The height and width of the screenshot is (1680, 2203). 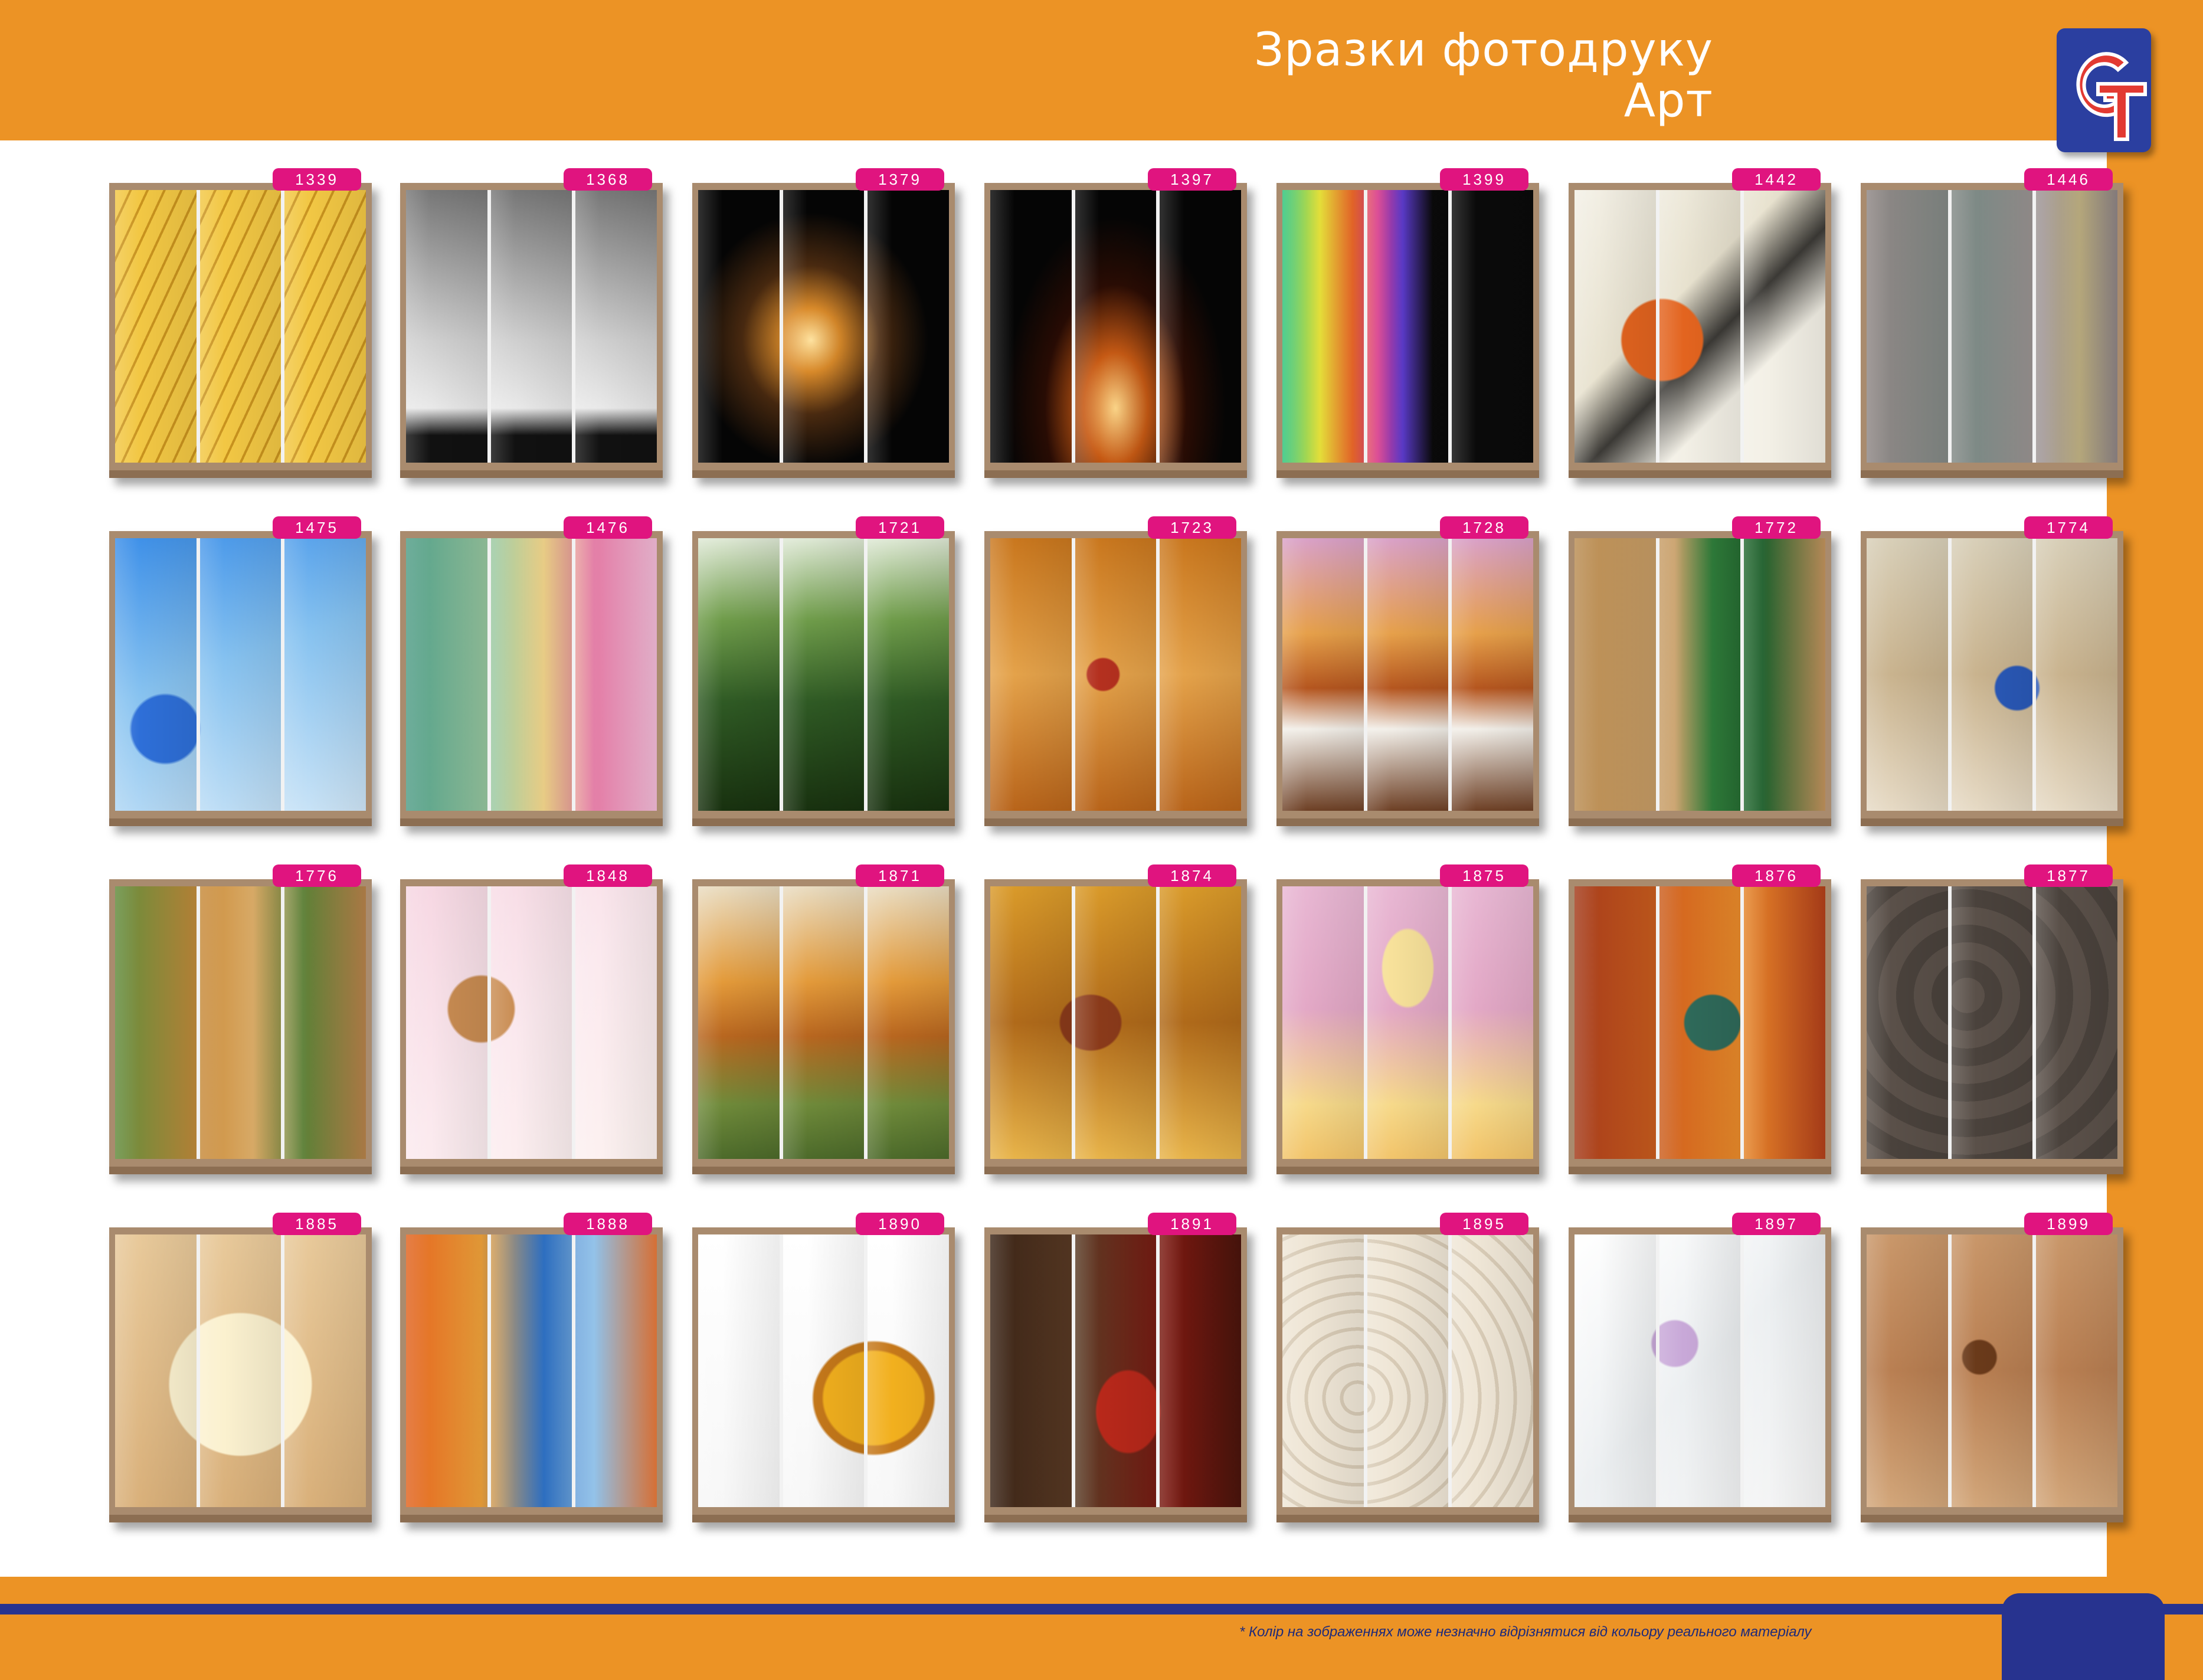 I want to click on sample-code-badge: 1772, so click(x=1776, y=527).